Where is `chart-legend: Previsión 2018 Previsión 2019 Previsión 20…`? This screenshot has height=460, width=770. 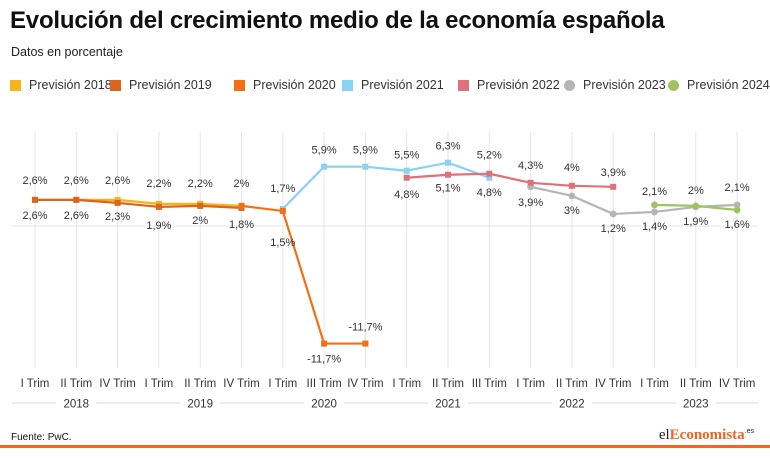 chart-legend: Previsión 2018 Previsión 2019 Previsión 20… is located at coordinates (390, 87).